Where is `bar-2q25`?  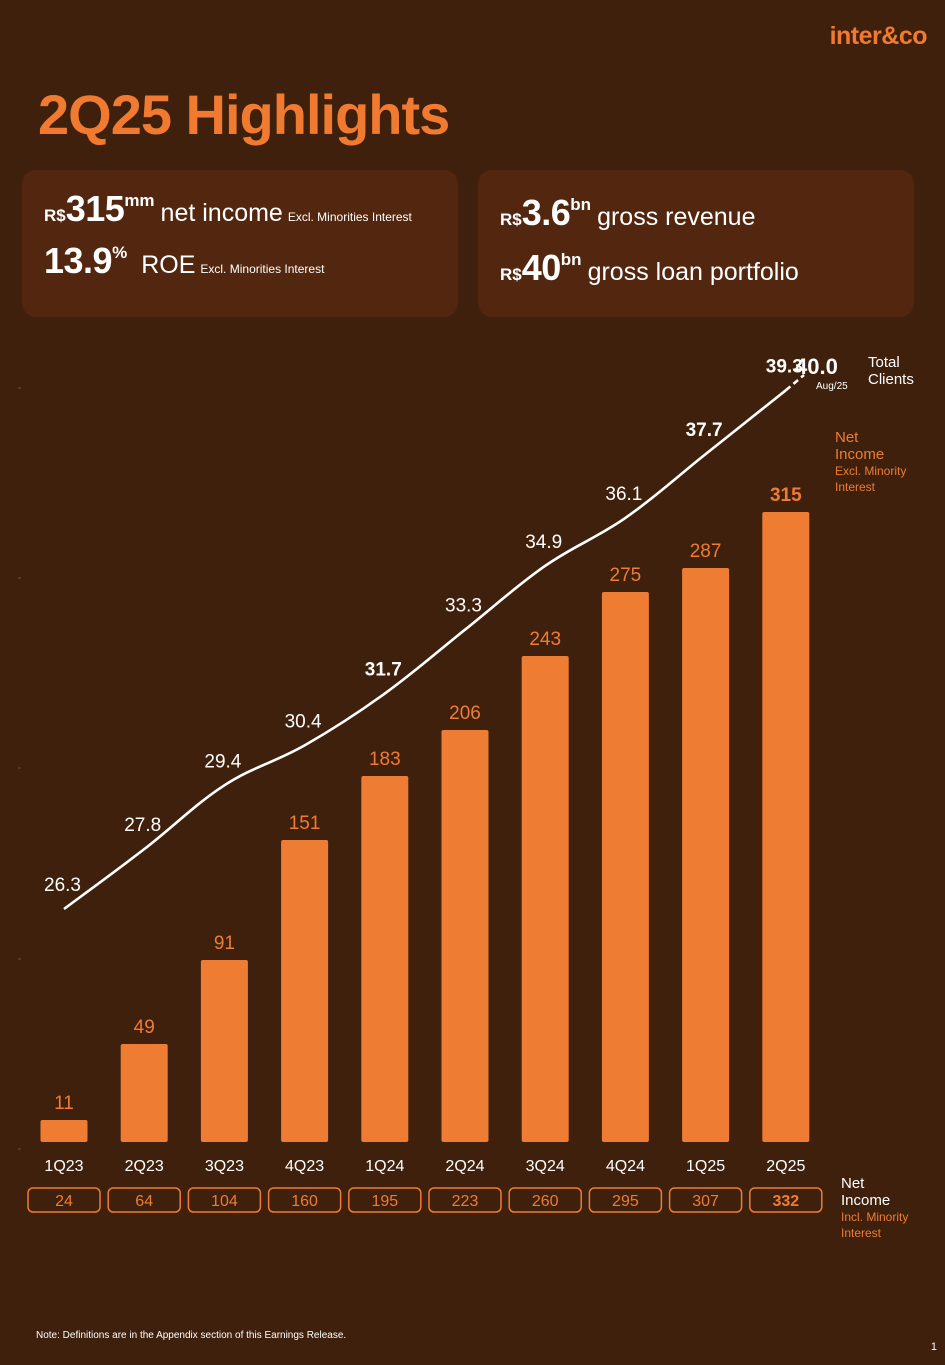 bar-2q25 is located at coordinates (786, 827).